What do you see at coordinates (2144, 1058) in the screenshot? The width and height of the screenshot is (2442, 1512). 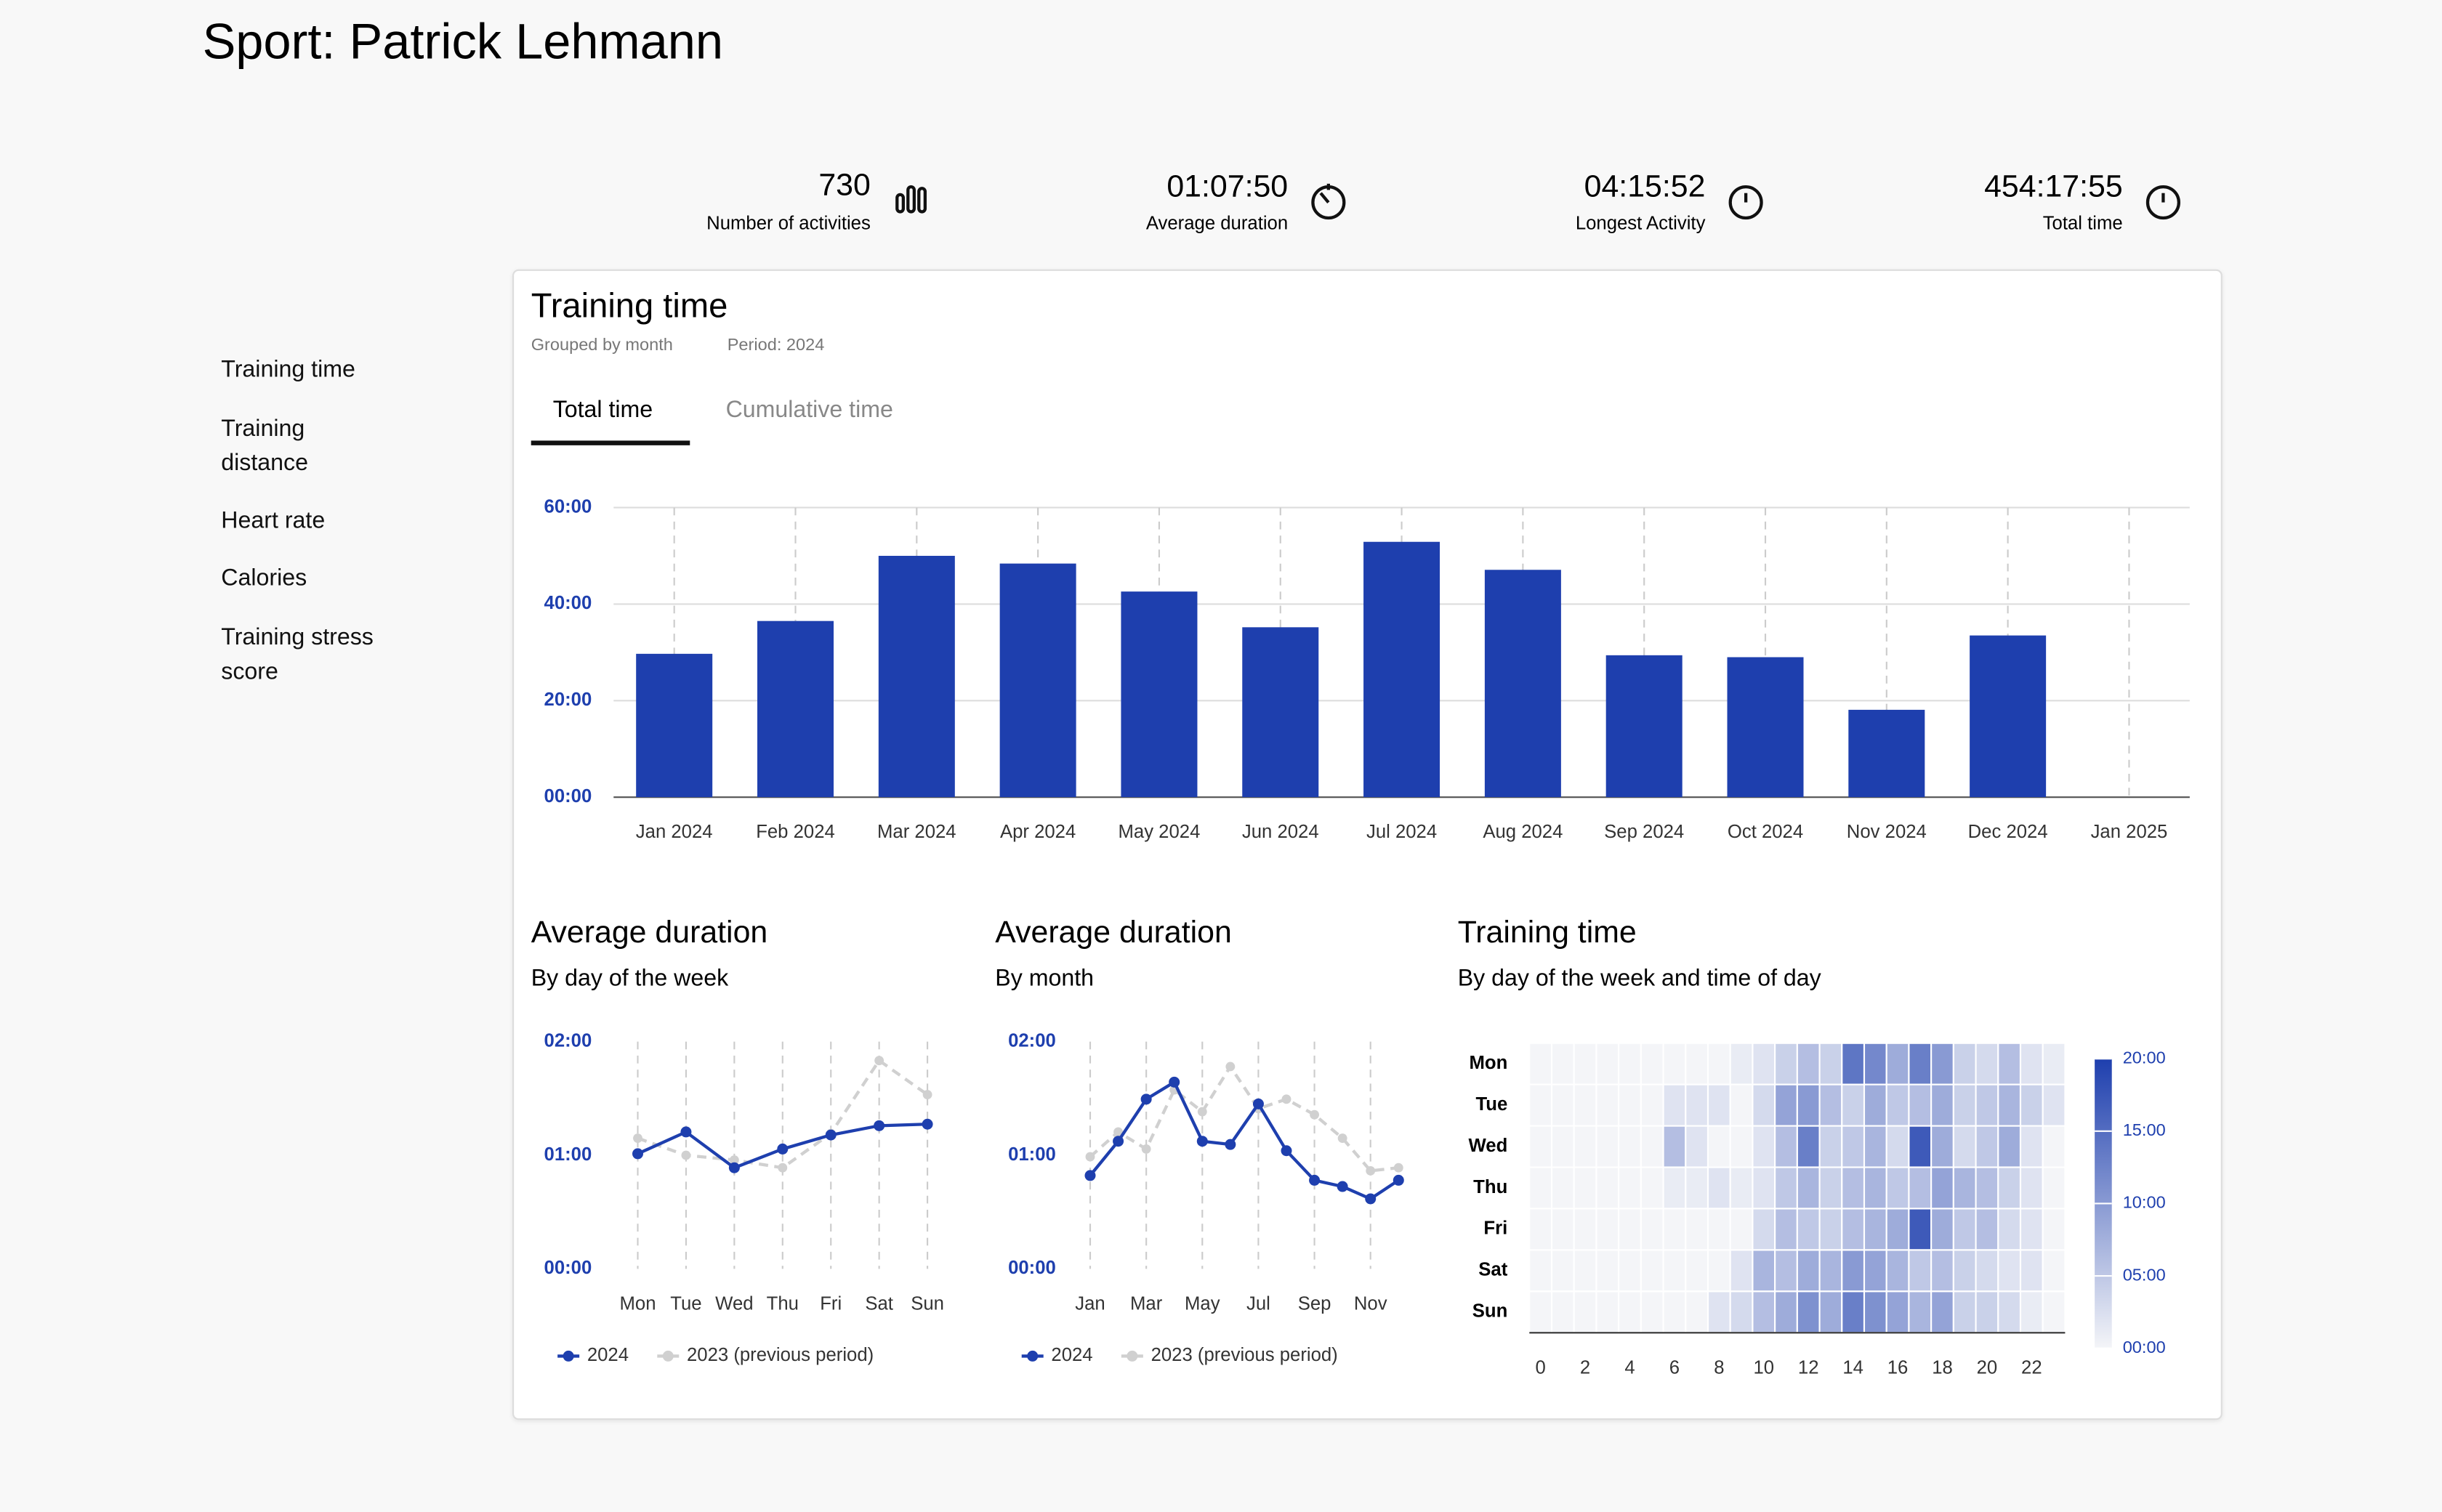 I see `colorbar-label: 20:00` at bounding box center [2144, 1058].